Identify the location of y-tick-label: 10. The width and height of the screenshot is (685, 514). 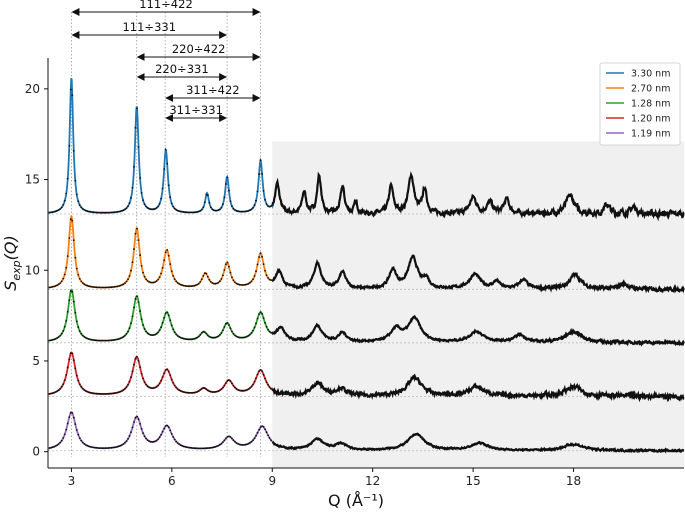
(32, 270).